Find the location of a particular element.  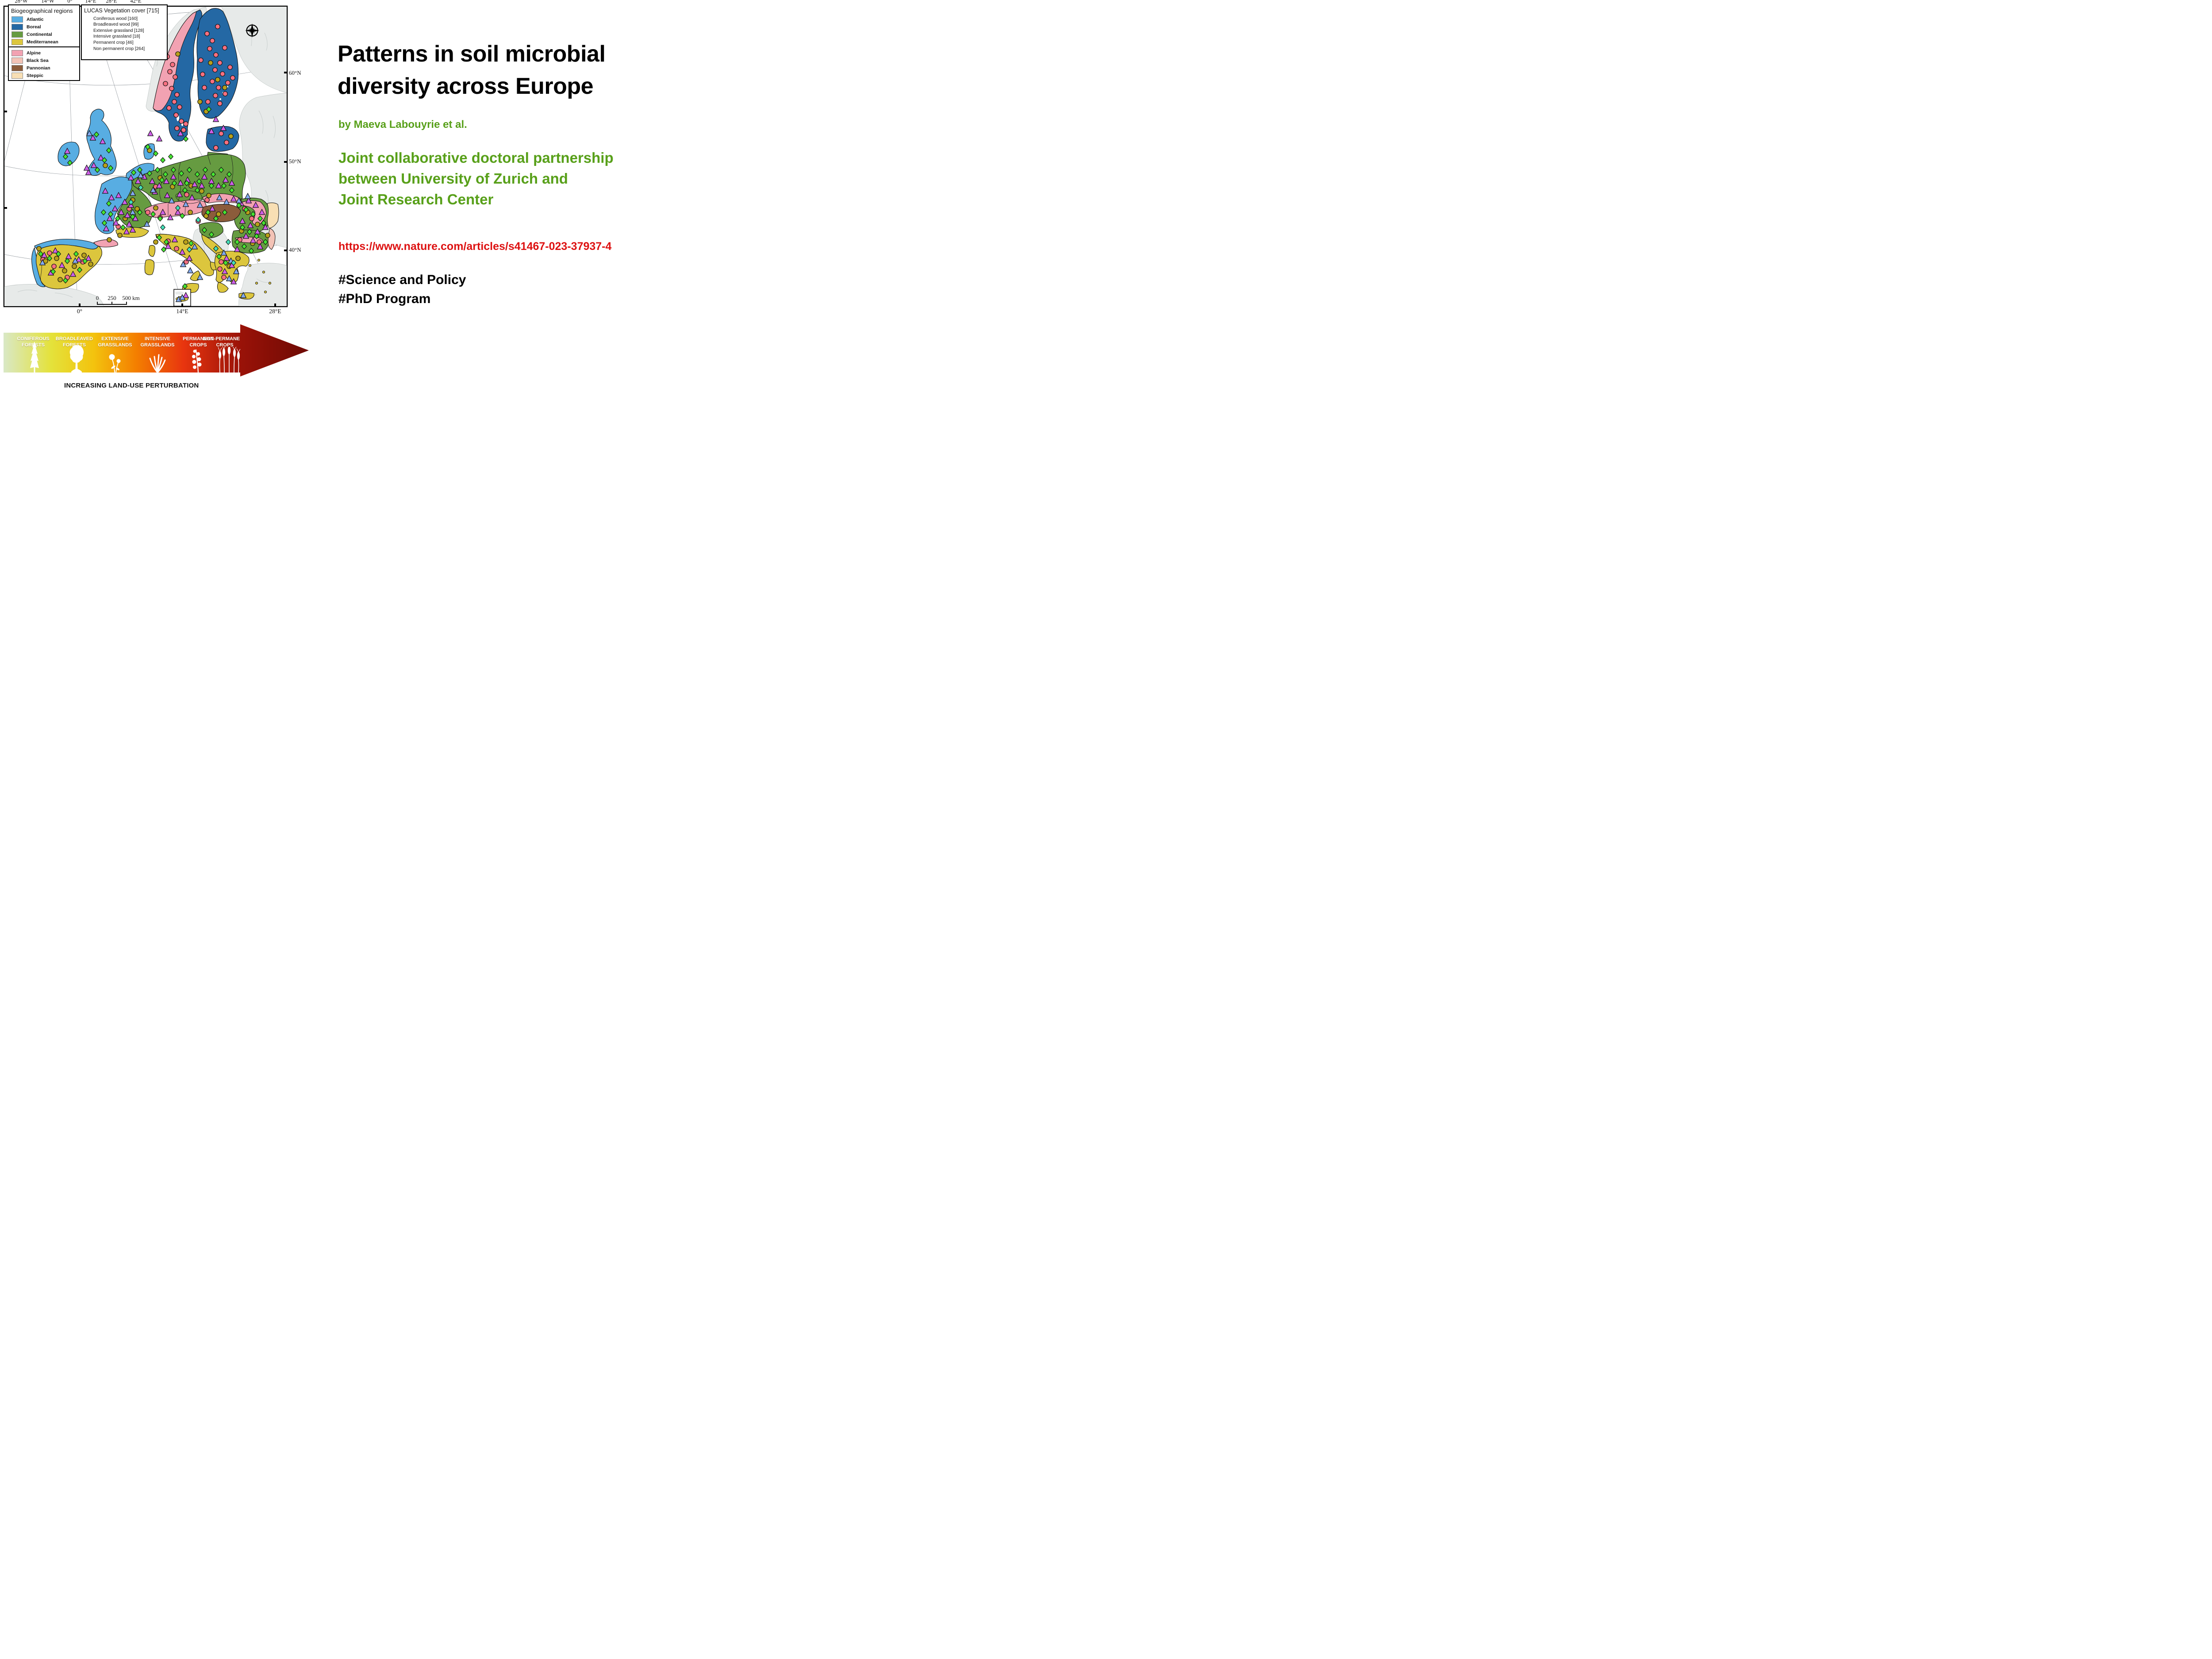

scale-bar: 0 250 500 km is located at coordinates (118, 300).